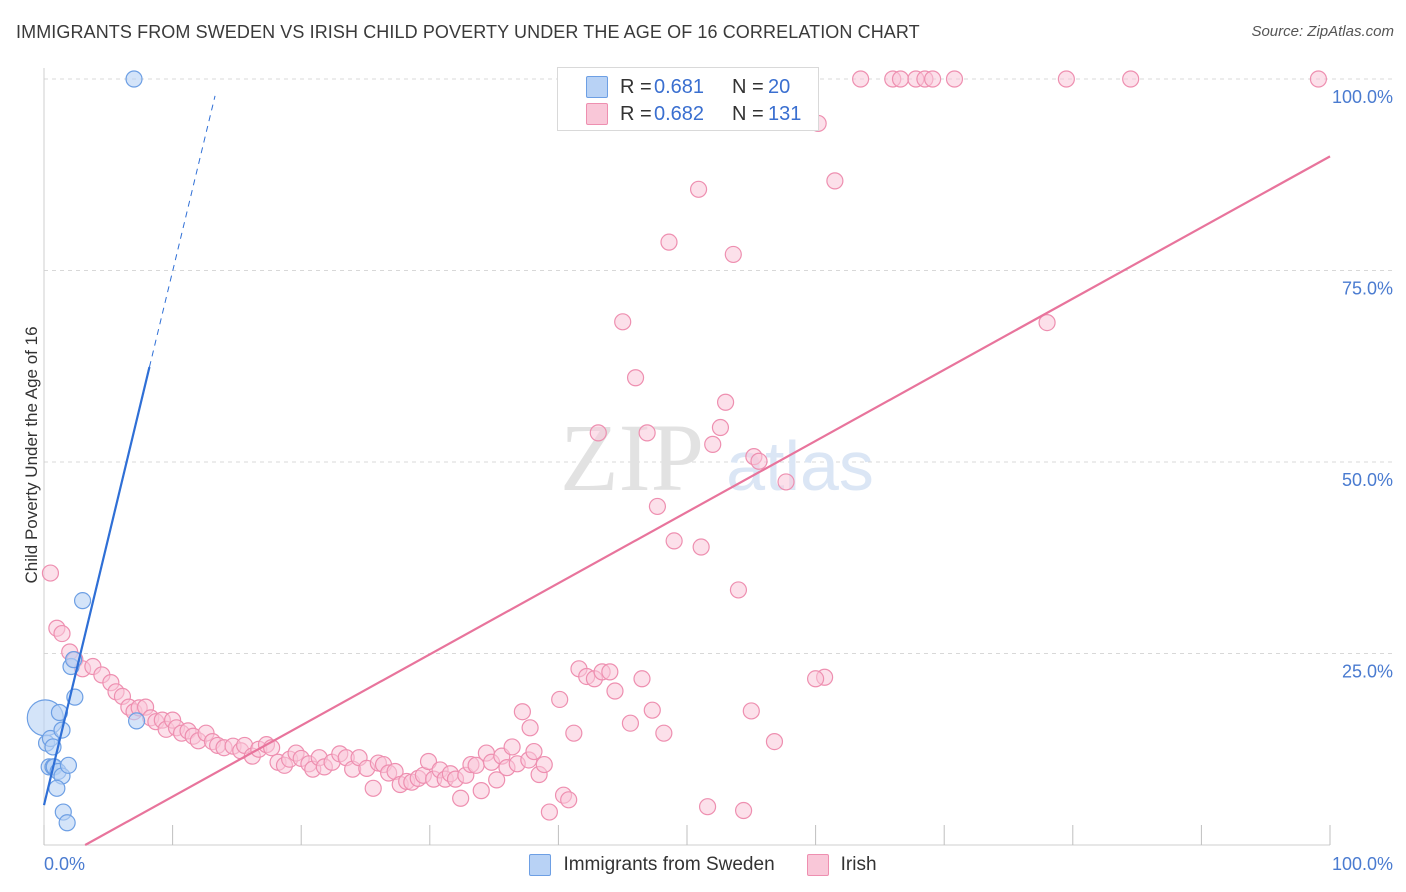  What do you see at coordinates (1367, 480) in the screenshot?
I see `y-tick-label: 50.0%` at bounding box center [1367, 480].